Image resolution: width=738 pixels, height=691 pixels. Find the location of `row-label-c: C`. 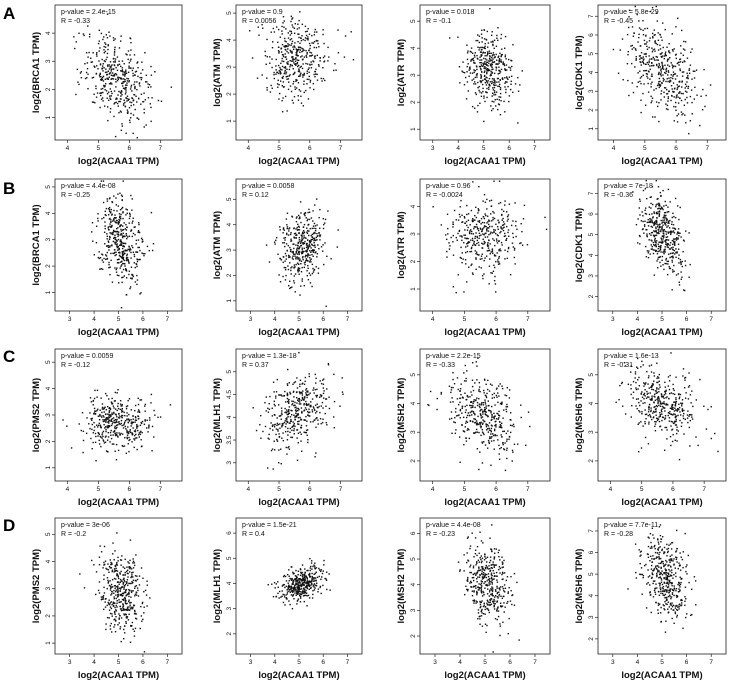

row-label-c: C is located at coordinates (9, 356).